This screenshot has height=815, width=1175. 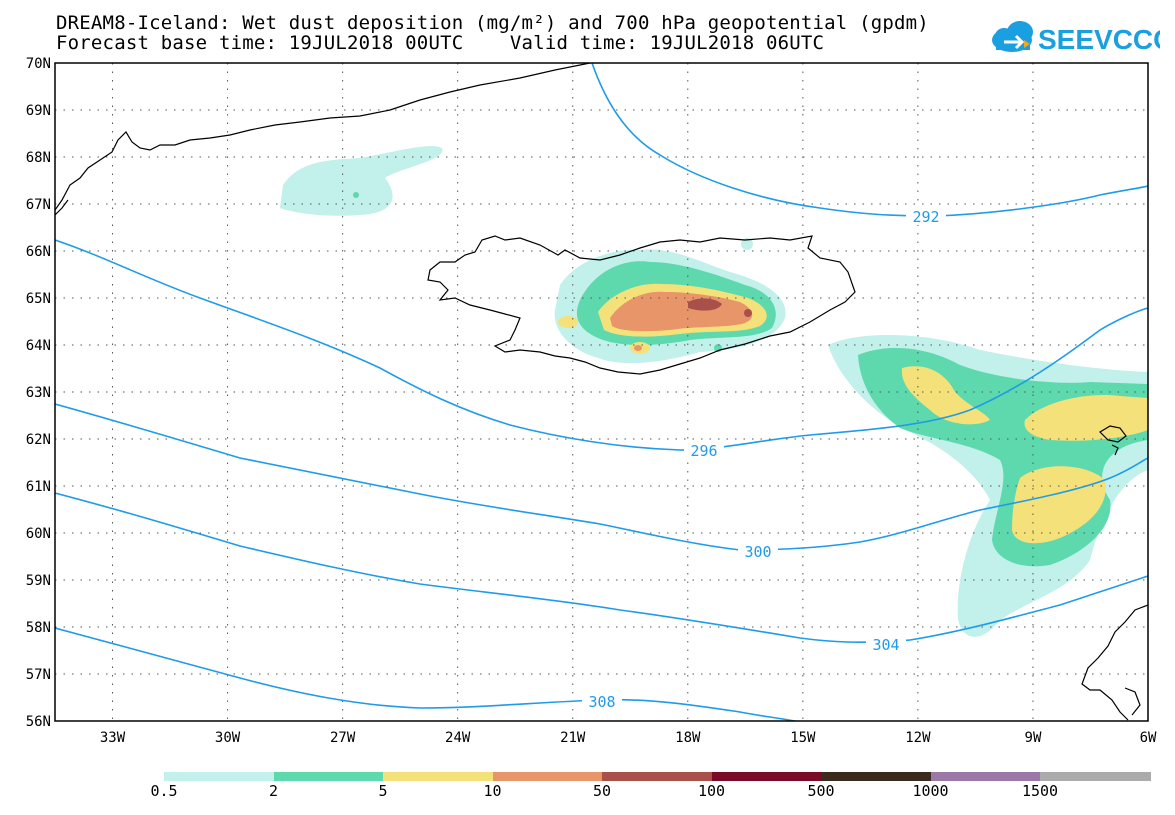 I want to click on lon-label-6W: 6W, so click(x=1148, y=738).